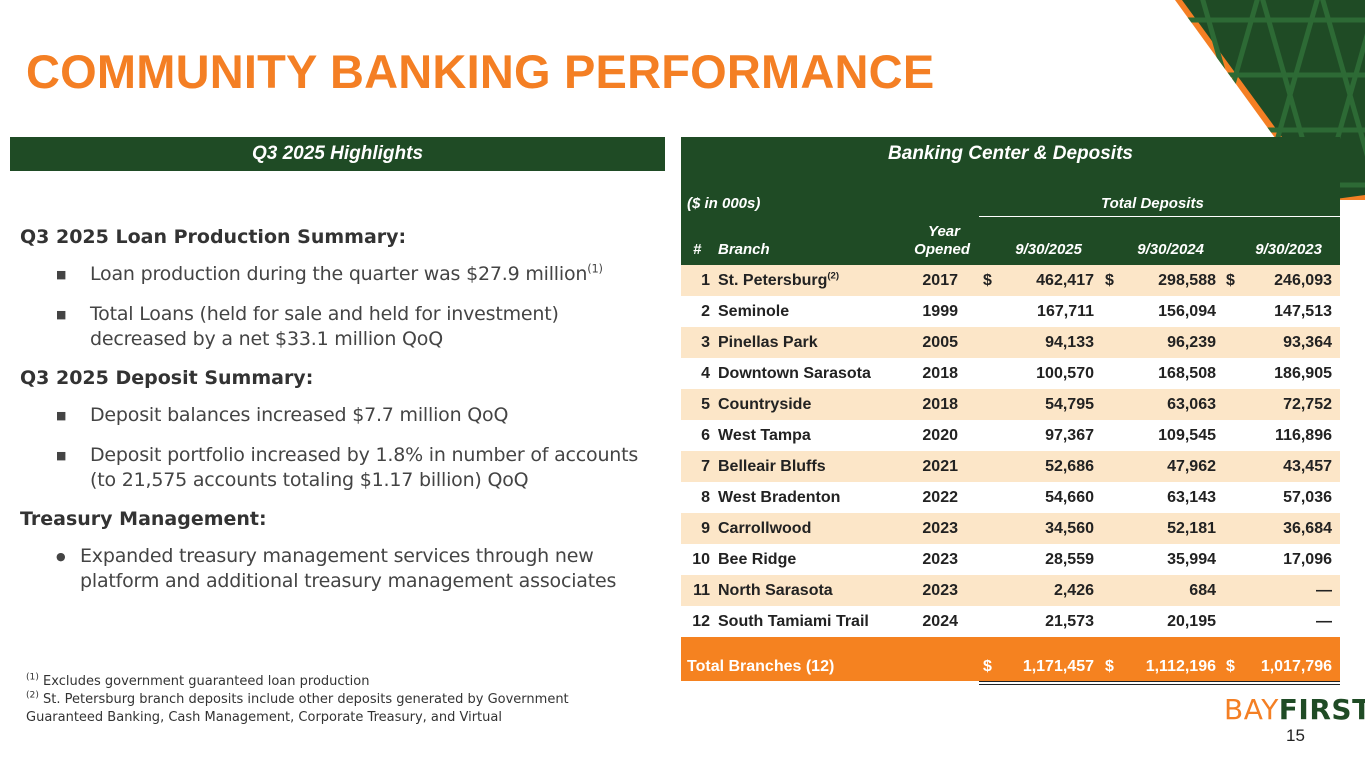  What do you see at coordinates (705, 466) in the screenshot?
I see `row-number: 7` at bounding box center [705, 466].